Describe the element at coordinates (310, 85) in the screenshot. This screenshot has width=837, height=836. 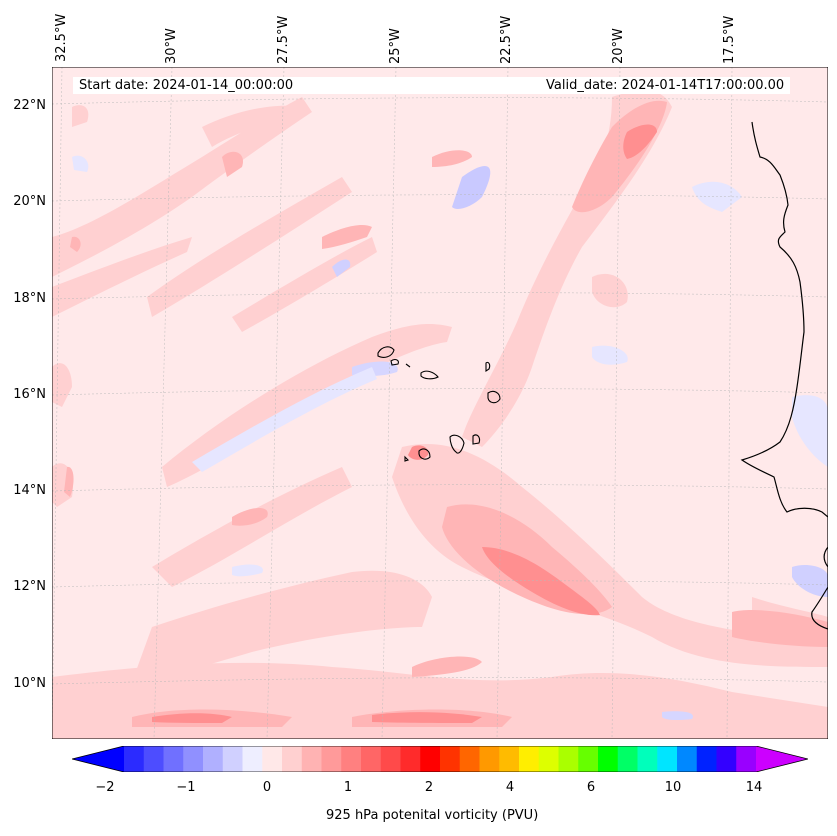
I see `start-date-label: Start date: 2024-01-14_00:00:00` at that location.